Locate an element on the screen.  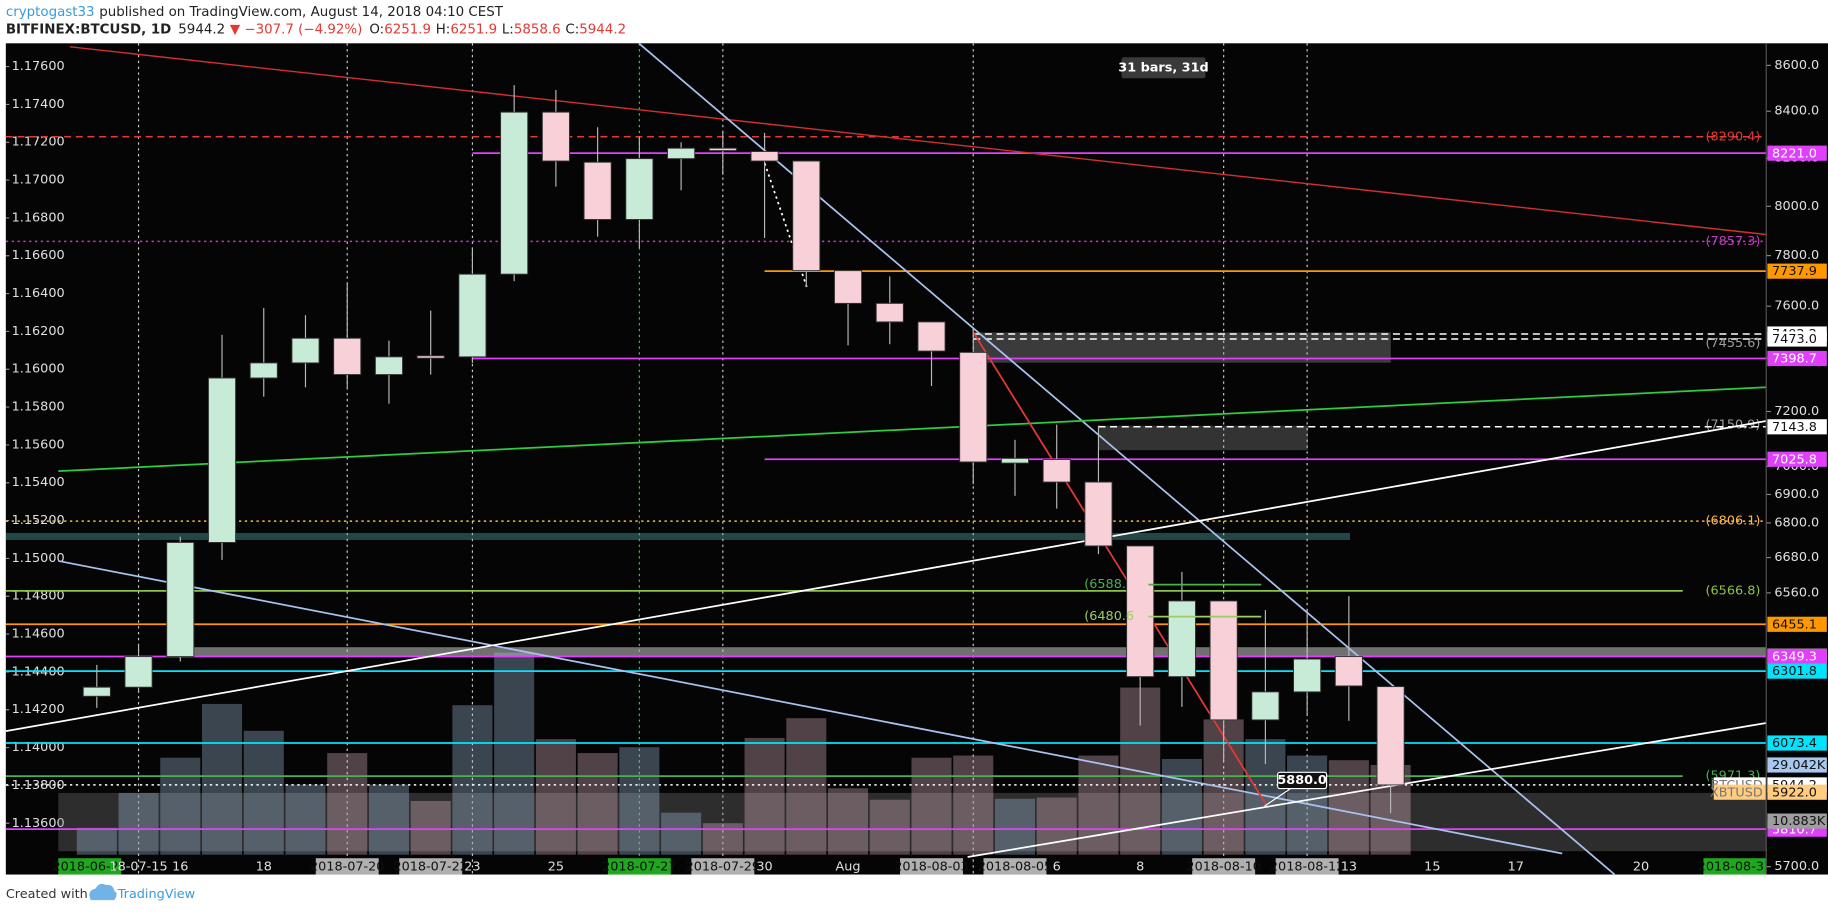
y-tick-label: 6800.0 is located at coordinates (1796, 522).